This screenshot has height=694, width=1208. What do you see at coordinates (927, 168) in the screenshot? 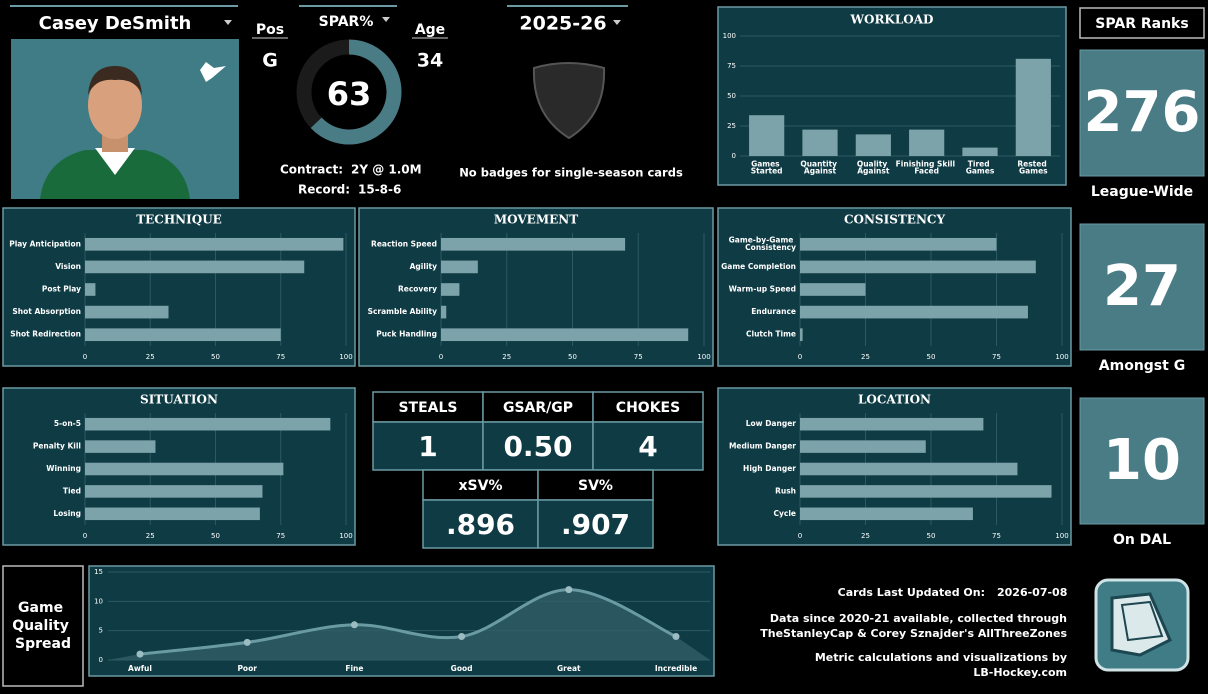
I see `x-tick-label: Finishing Skill Faced` at bounding box center [927, 168].